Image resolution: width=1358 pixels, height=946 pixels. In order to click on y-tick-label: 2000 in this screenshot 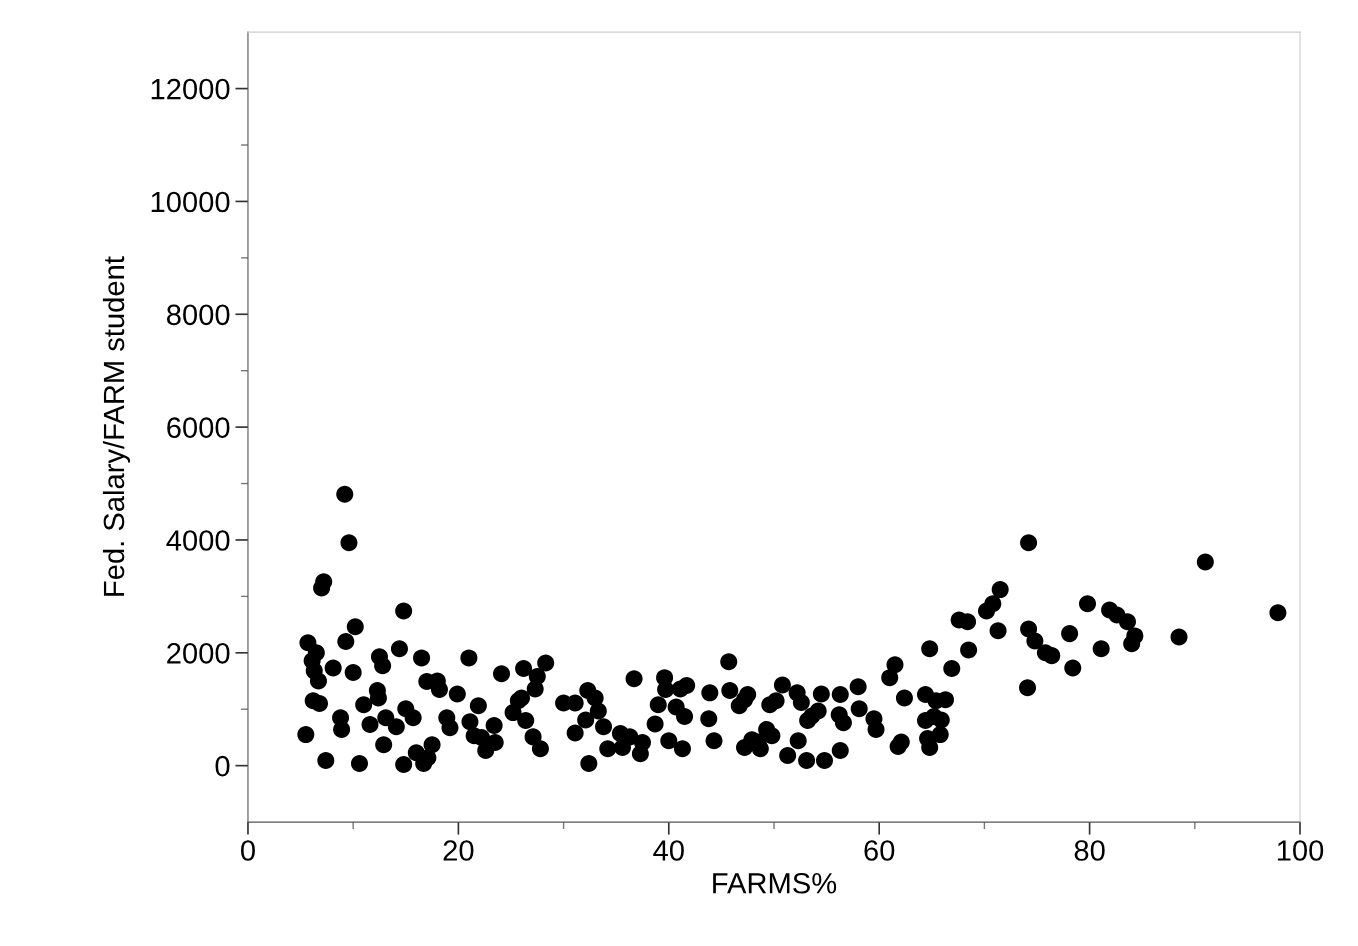, I will do `click(198, 653)`.